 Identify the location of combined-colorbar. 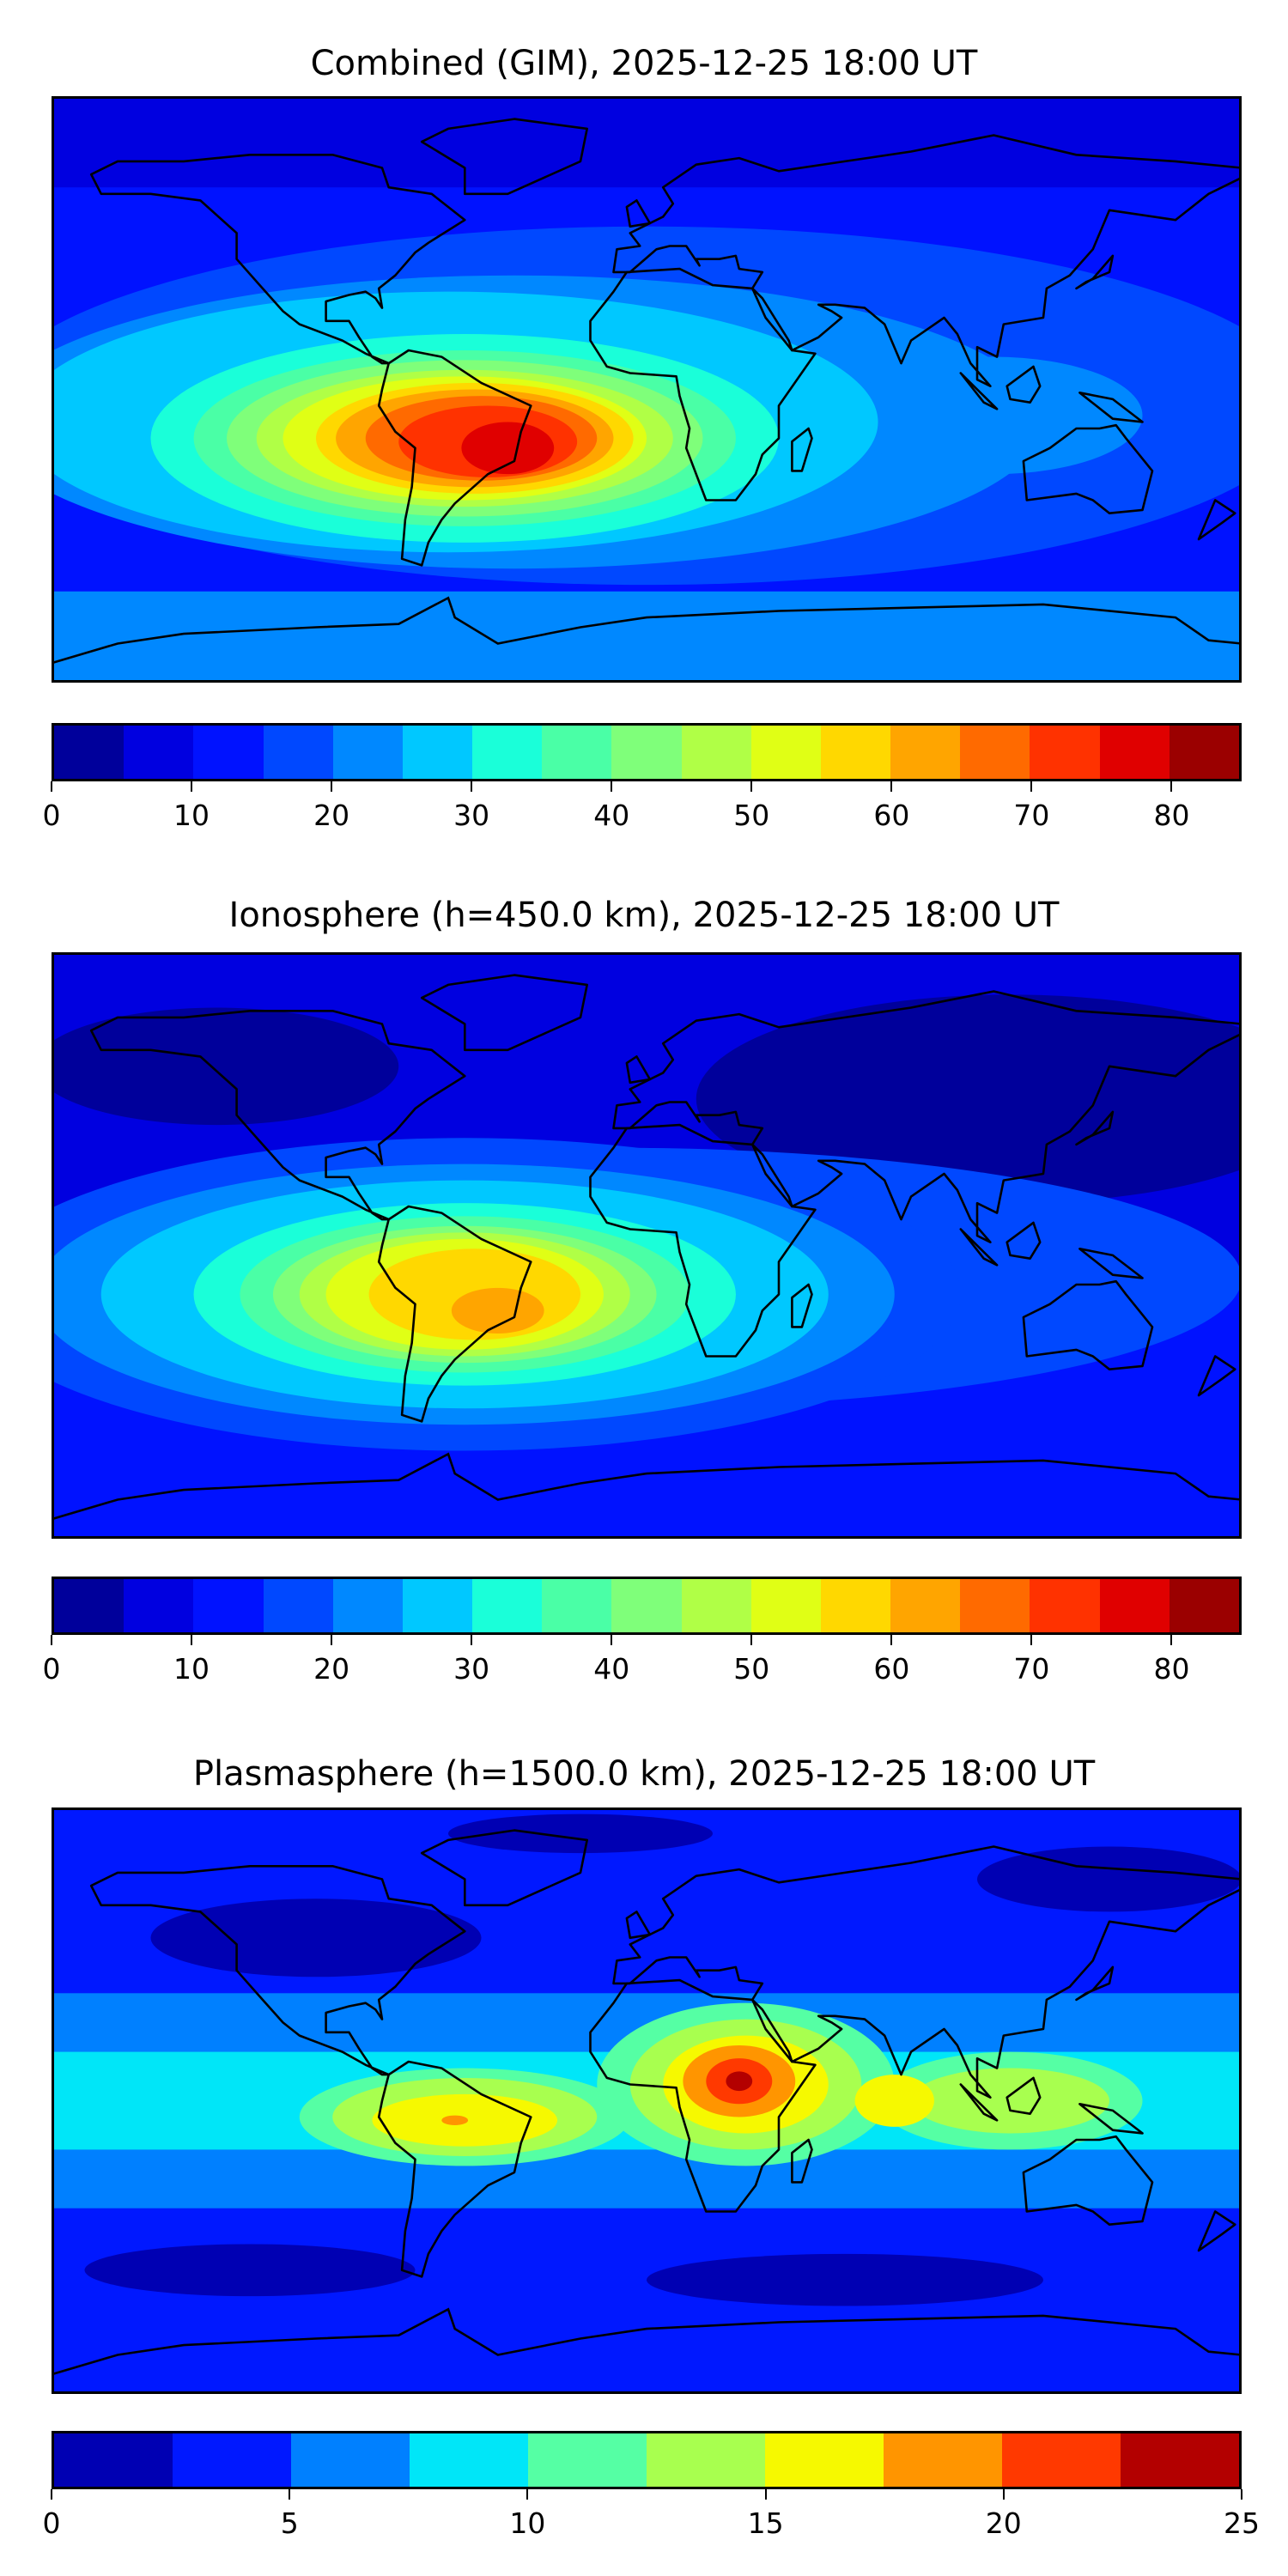
(647, 752).